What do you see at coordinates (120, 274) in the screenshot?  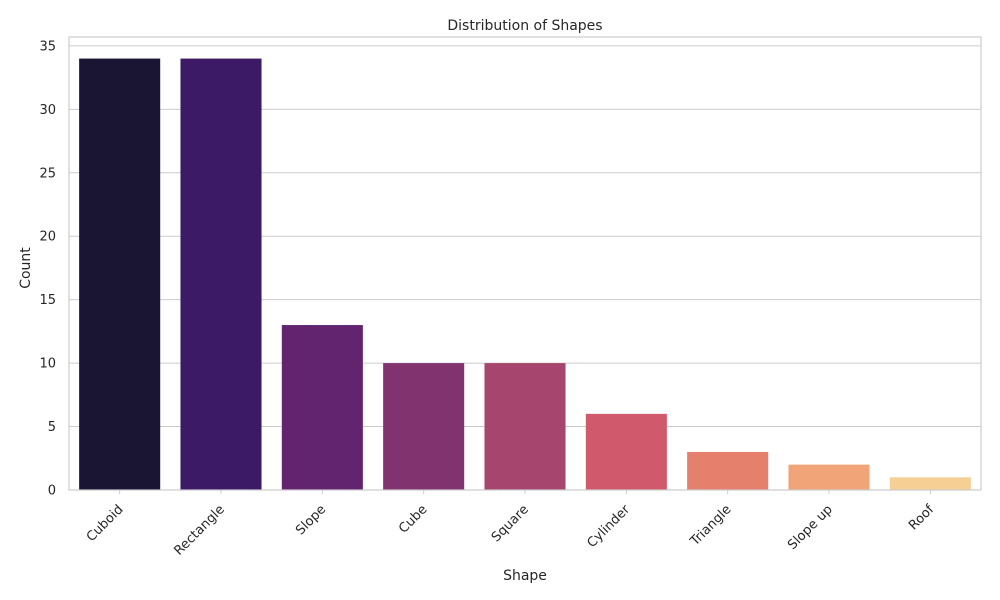 I see `bar-cuboid` at bounding box center [120, 274].